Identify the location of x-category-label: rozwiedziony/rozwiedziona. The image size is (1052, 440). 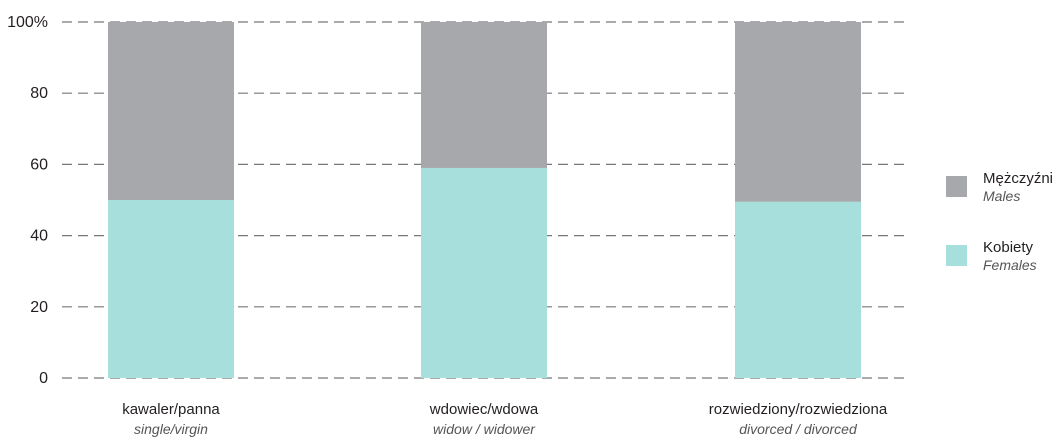
(798, 409).